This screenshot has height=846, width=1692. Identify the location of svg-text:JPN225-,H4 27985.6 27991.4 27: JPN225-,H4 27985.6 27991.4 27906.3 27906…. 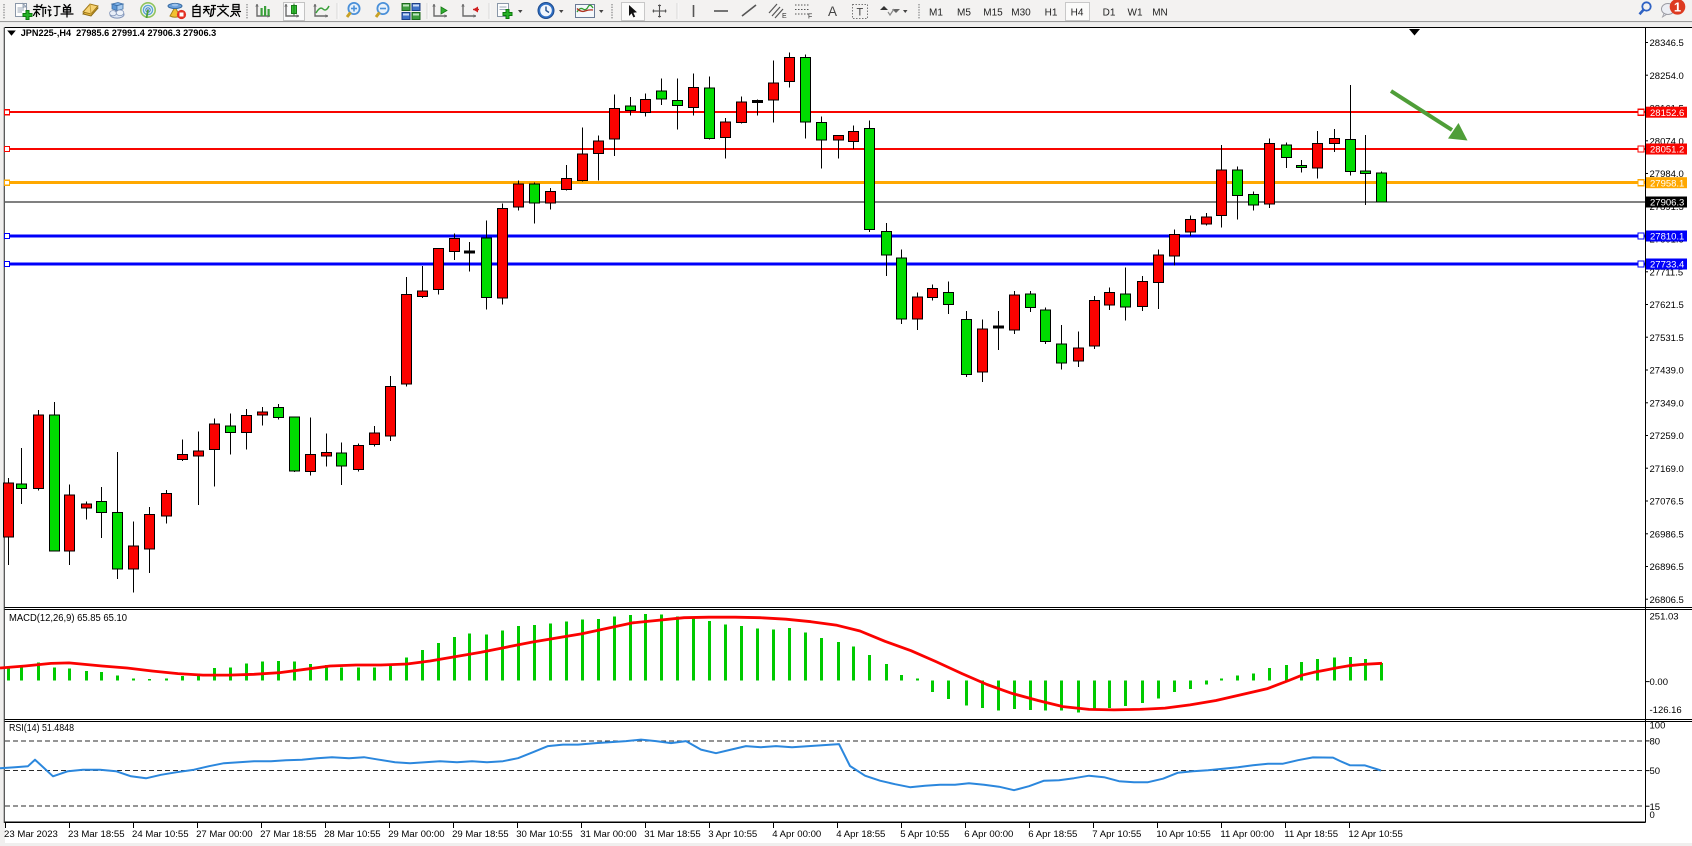
(119, 33).